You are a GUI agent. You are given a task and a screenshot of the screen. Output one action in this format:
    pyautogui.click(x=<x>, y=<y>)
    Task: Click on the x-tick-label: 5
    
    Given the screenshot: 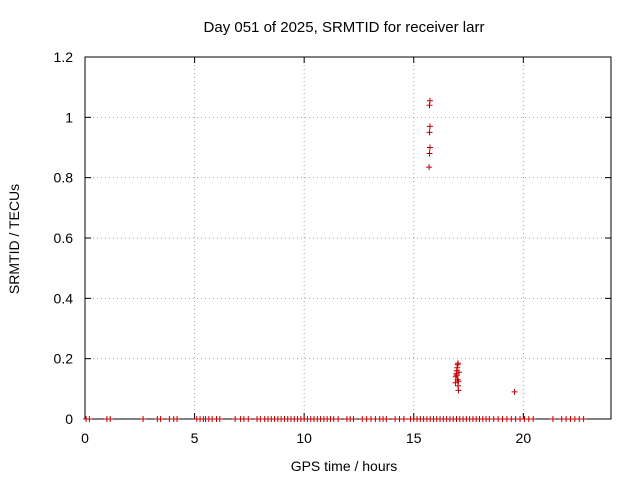 What is the action you would take?
    pyautogui.click(x=195, y=438)
    